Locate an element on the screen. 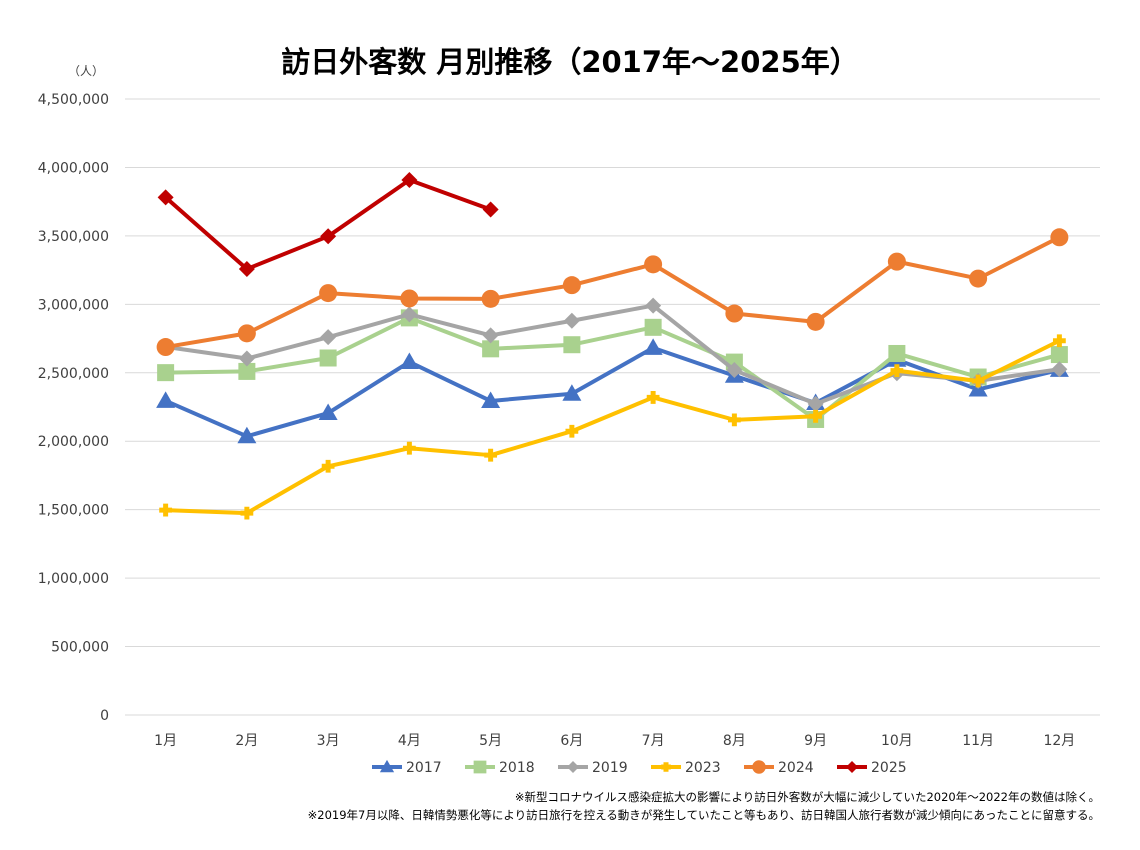 The width and height of the screenshot is (1140, 850). y-axis-unit-label: （人） is located at coordinates (86, 71).